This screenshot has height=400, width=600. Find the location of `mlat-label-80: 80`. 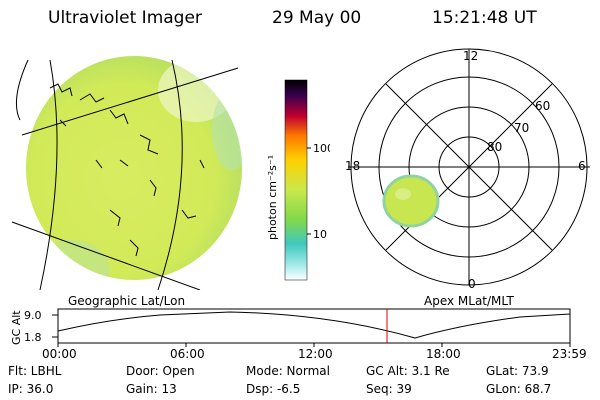

mlat-label-80: 80 is located at coordinates (494, 147).